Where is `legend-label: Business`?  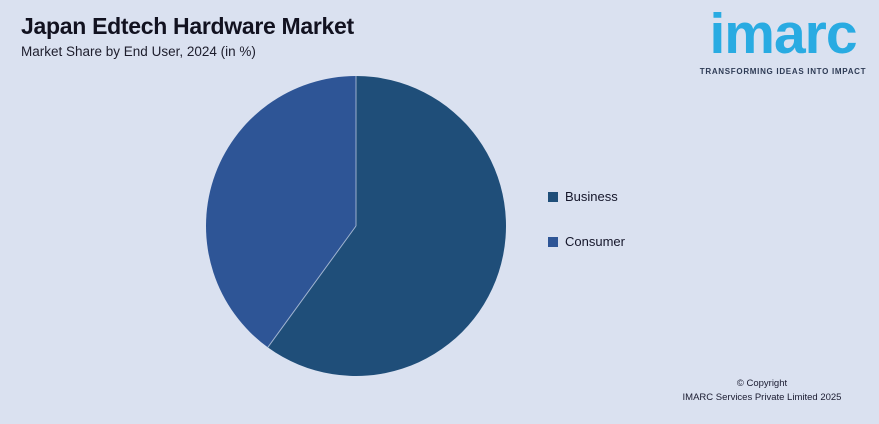 legend-label: Business is located at coordinates (591, 196).